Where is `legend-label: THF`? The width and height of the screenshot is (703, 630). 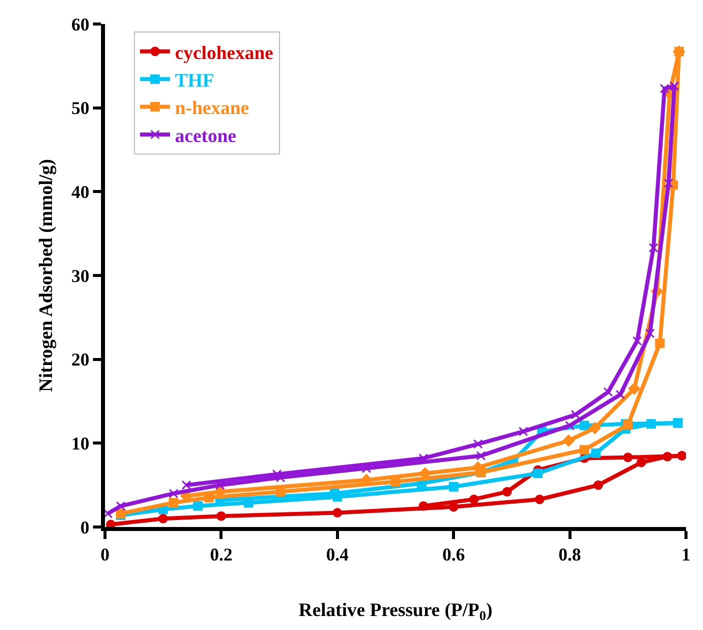 legend-label: THF is located at coordinates (194, 81).